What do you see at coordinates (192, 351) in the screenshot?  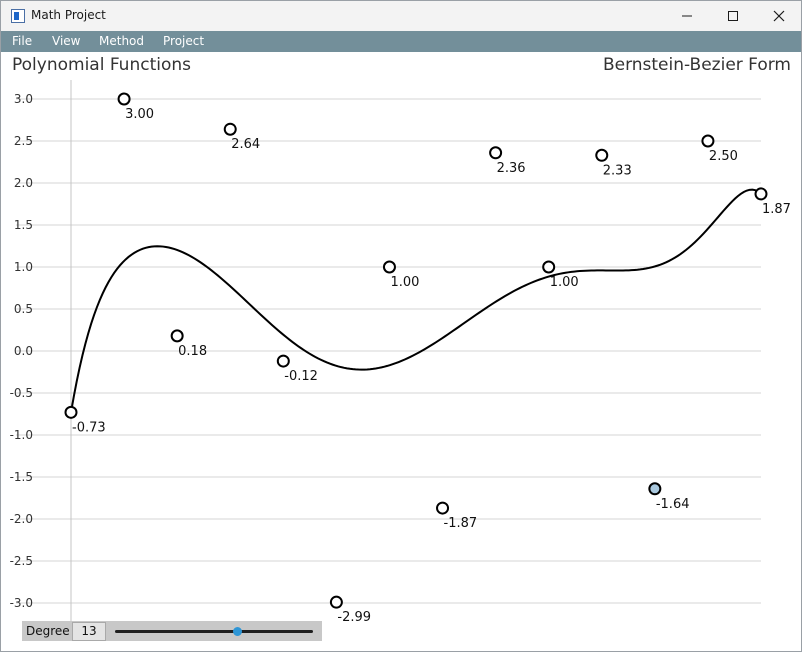 I see `control-point-label: 0.18` at bounding box center [192, 351].